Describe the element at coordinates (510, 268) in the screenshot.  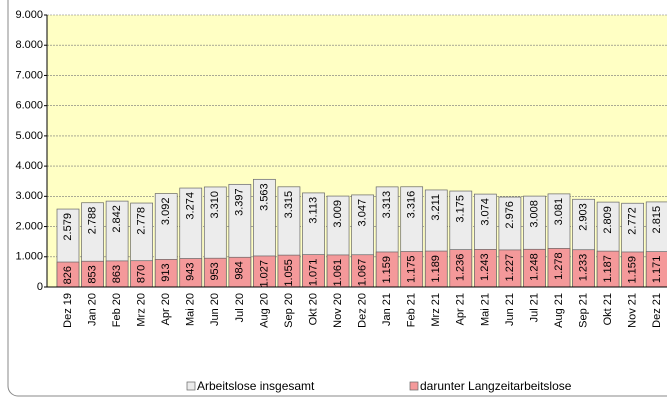
I see `value-label: 1.227` at that location.